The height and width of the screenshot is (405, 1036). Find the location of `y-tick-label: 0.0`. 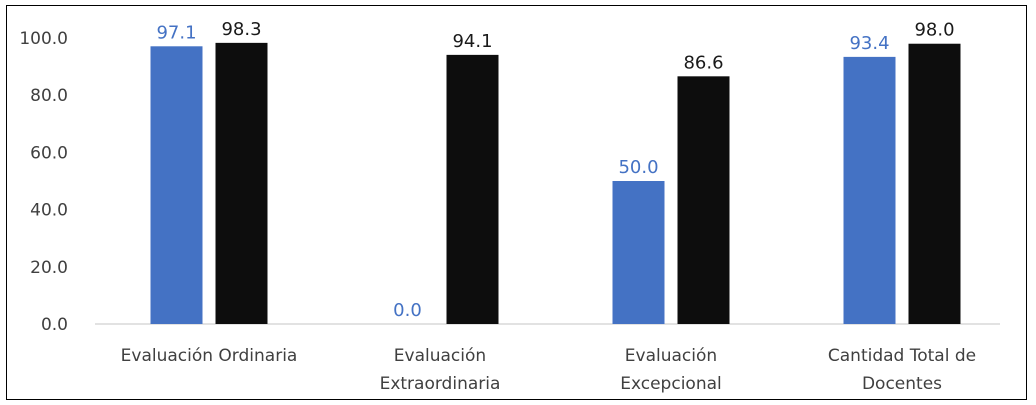

y-tick-label: 0.0 is located at coordinates (54, 325).